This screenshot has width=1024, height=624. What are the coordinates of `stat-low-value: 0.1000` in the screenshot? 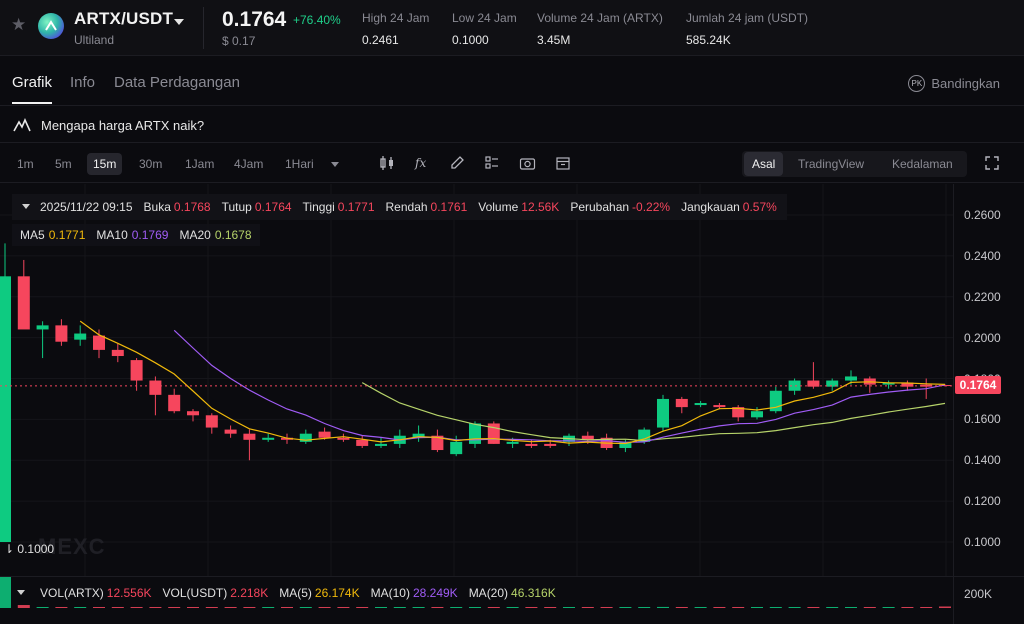 It's located at (470, 40).